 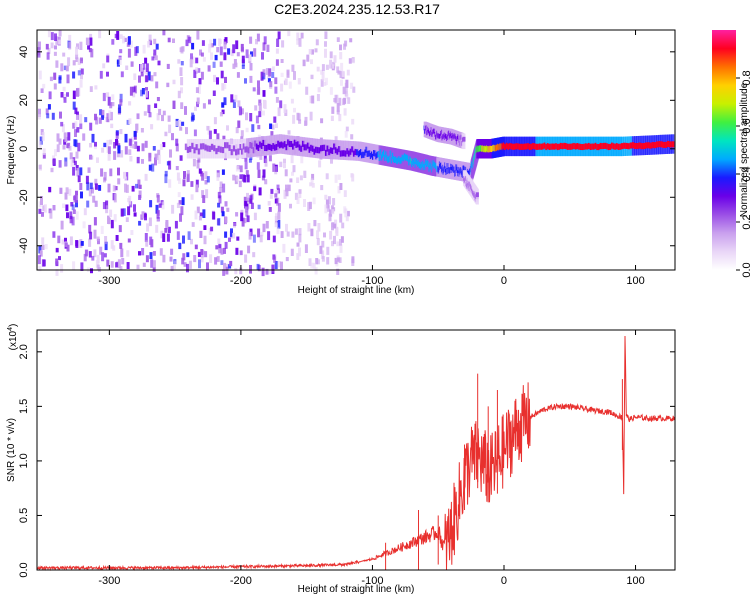 What do you see at coordinates (372, 581) in the screenshot?
I see `snr-x-tick-label: -100` at bounding box center [372, 581].